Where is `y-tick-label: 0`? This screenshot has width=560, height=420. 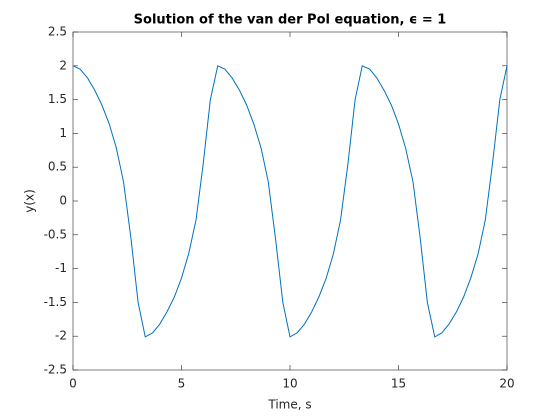
y-tick-label: 0 is located at coordinates (63, 201).